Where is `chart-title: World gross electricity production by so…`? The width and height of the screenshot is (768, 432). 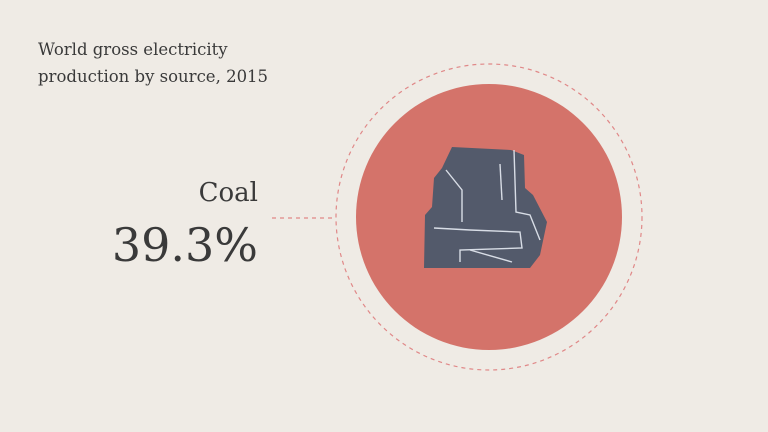
chart-title: World gross electricity production by so… is located at coordinates (153, 63).